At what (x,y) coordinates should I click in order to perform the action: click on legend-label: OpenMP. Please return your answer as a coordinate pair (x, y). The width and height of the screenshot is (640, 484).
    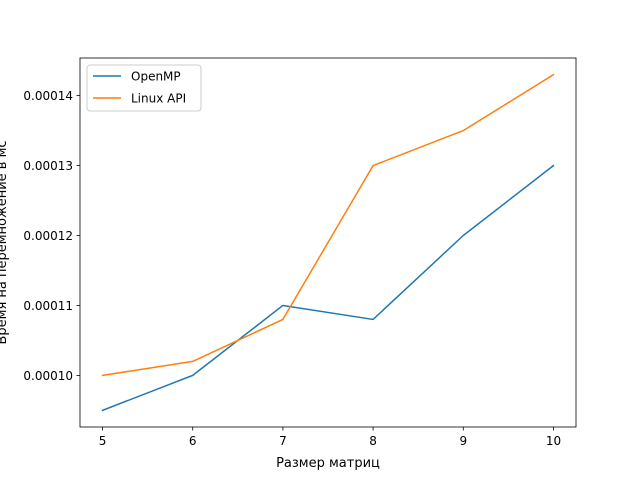
    Looking at the image, I should click on (156, 77).